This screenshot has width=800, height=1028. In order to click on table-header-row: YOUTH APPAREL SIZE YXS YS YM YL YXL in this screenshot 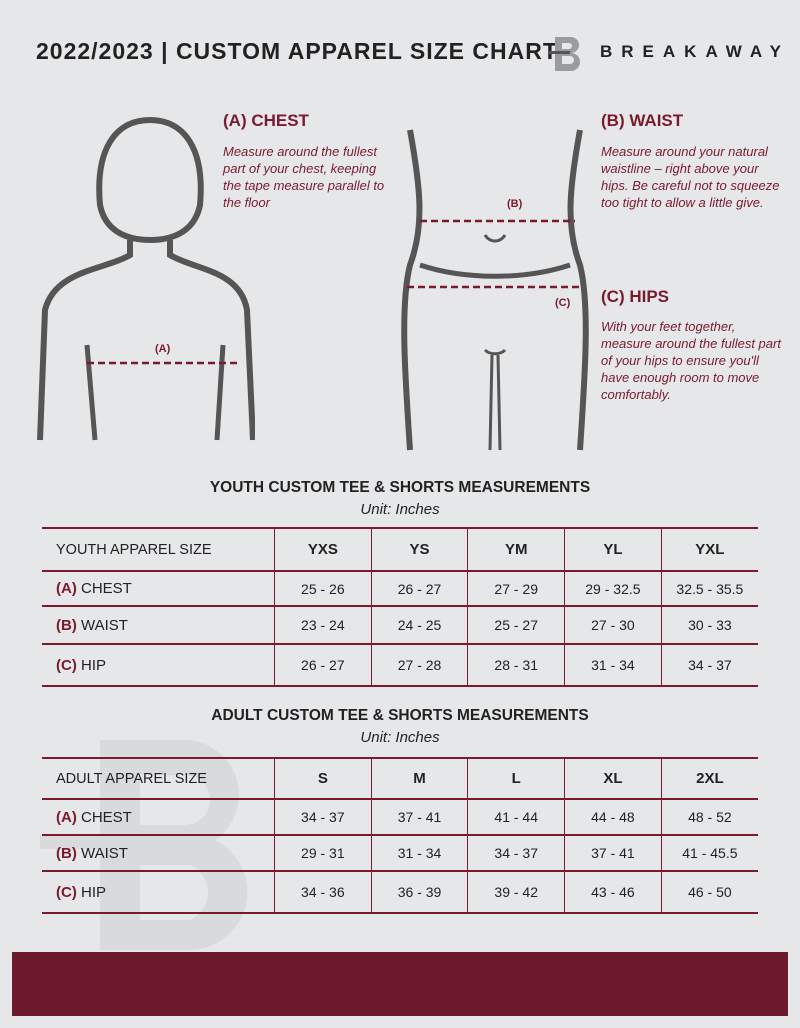, I will do `click(400, 549)`.